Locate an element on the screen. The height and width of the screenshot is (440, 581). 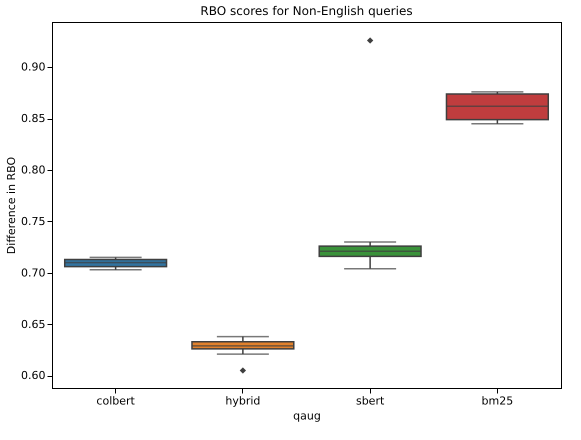
y-tick-label: 0.75 is located at coordinates (33, 221).